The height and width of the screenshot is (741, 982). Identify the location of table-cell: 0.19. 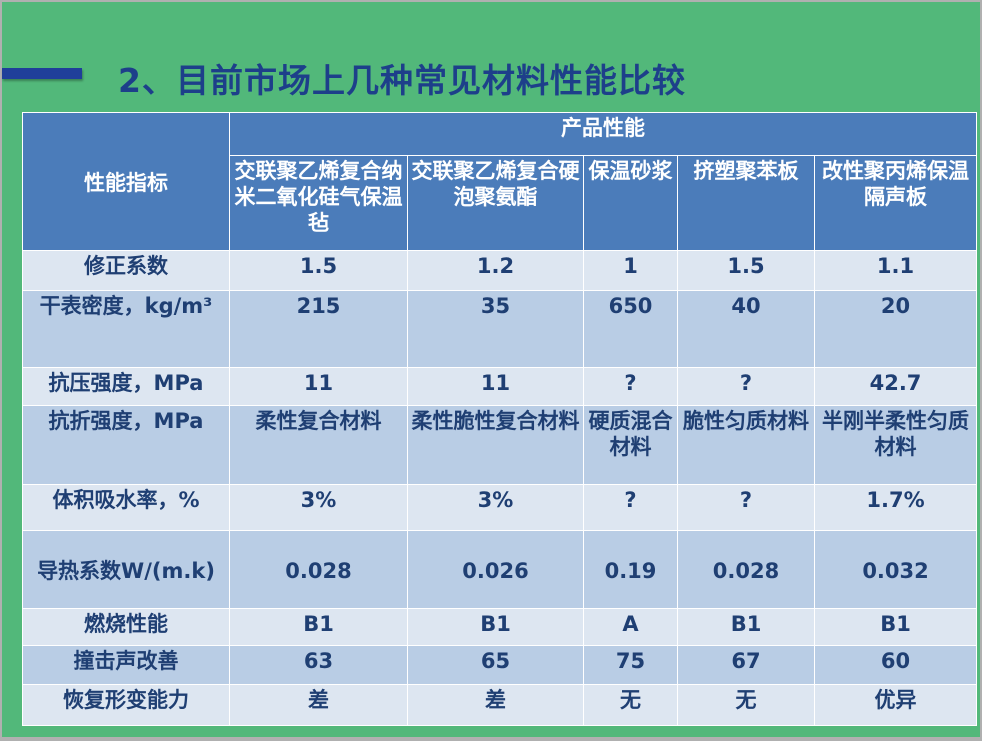
(630, 569).